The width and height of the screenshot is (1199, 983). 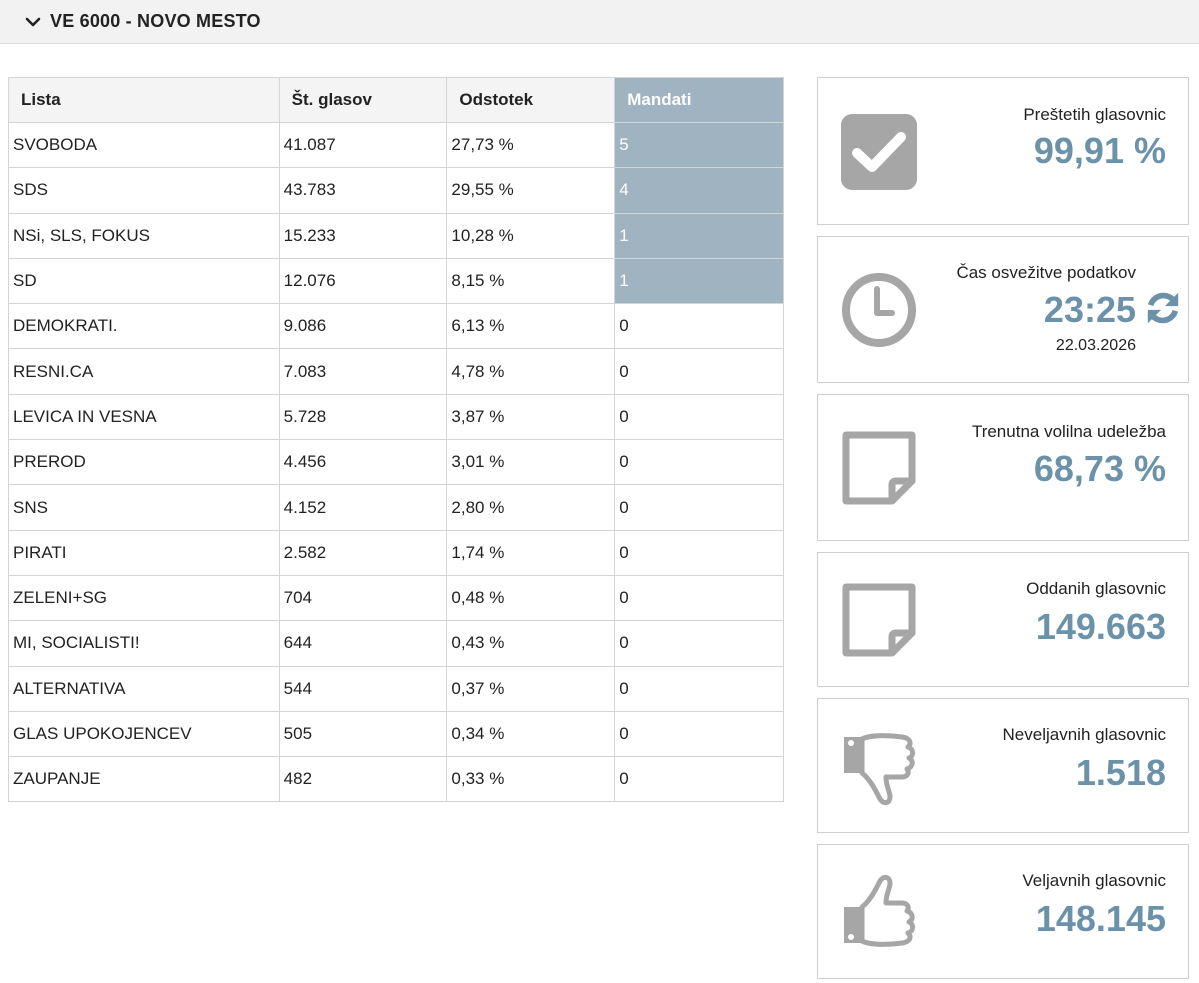 I want to click on table-row: SNS 4.152 2,80 % 0, so click(x=396, y=507).